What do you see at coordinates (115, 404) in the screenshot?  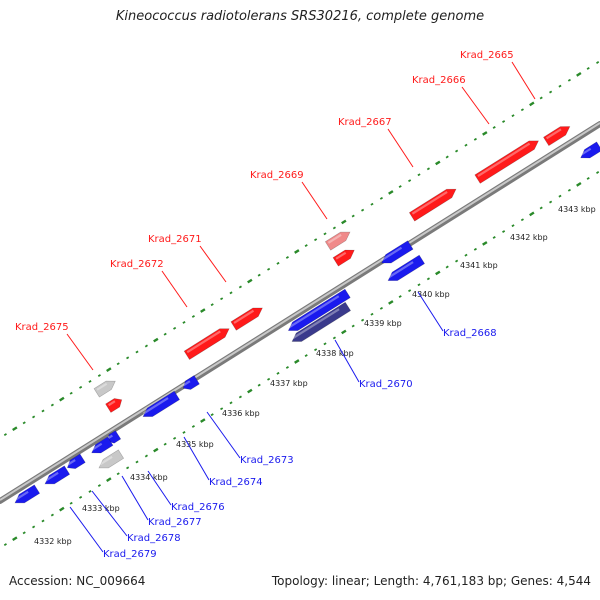 I see `gene-krad-2675-b` at bounding box center [115, 404].